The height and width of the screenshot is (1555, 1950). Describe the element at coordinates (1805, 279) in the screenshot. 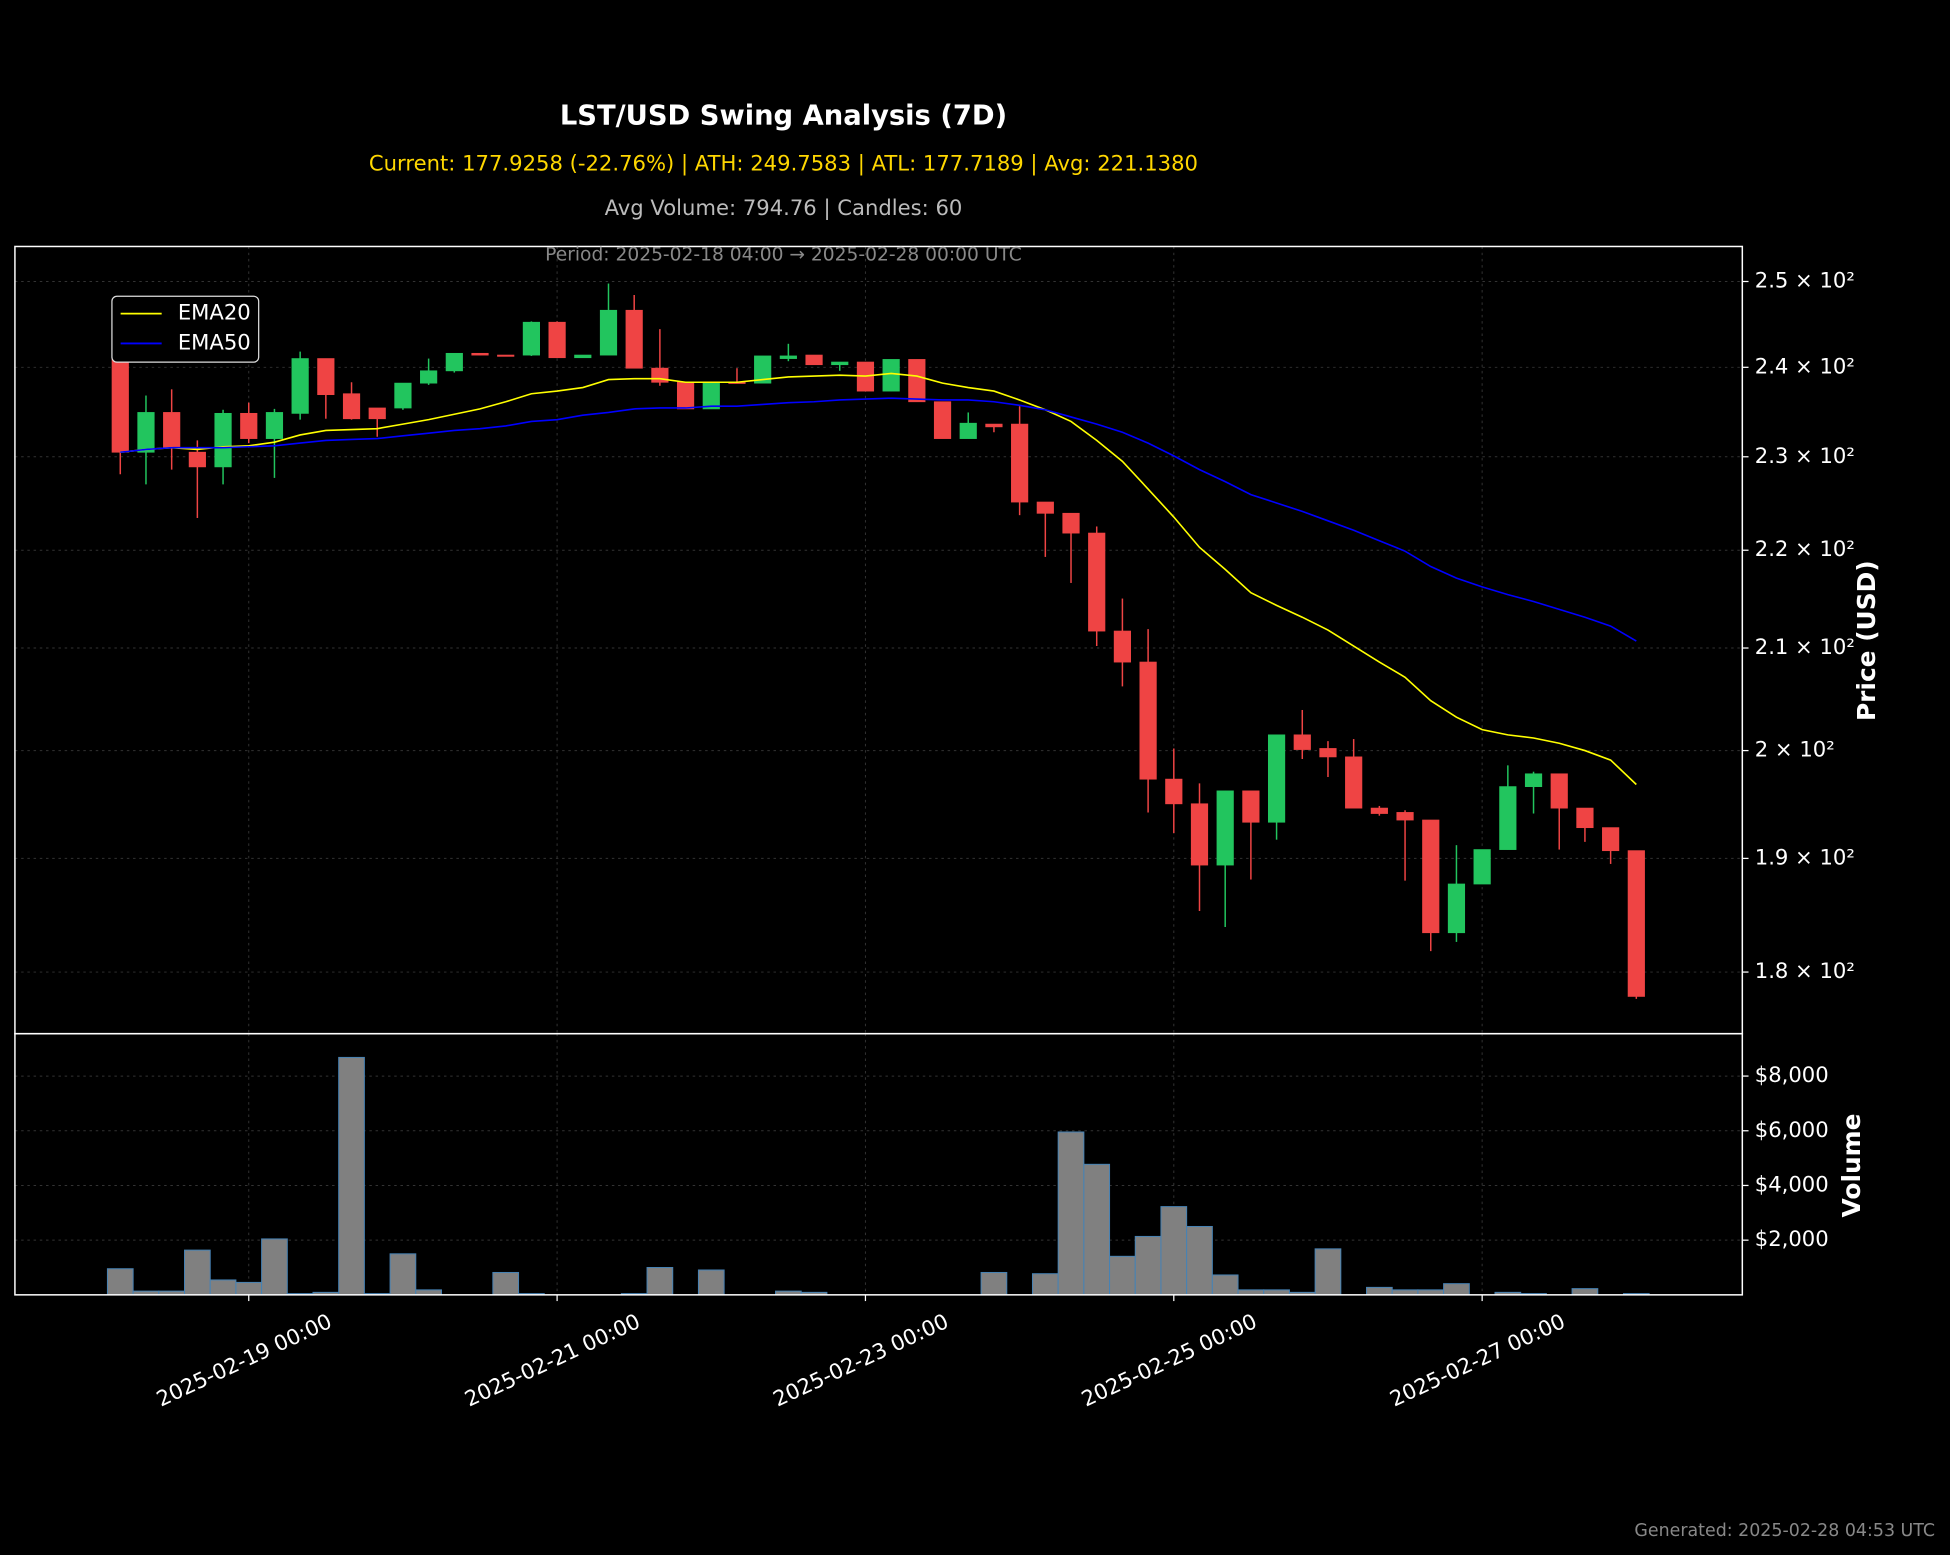

I see `y-tick-label: 2.5 × 10²` at that location.